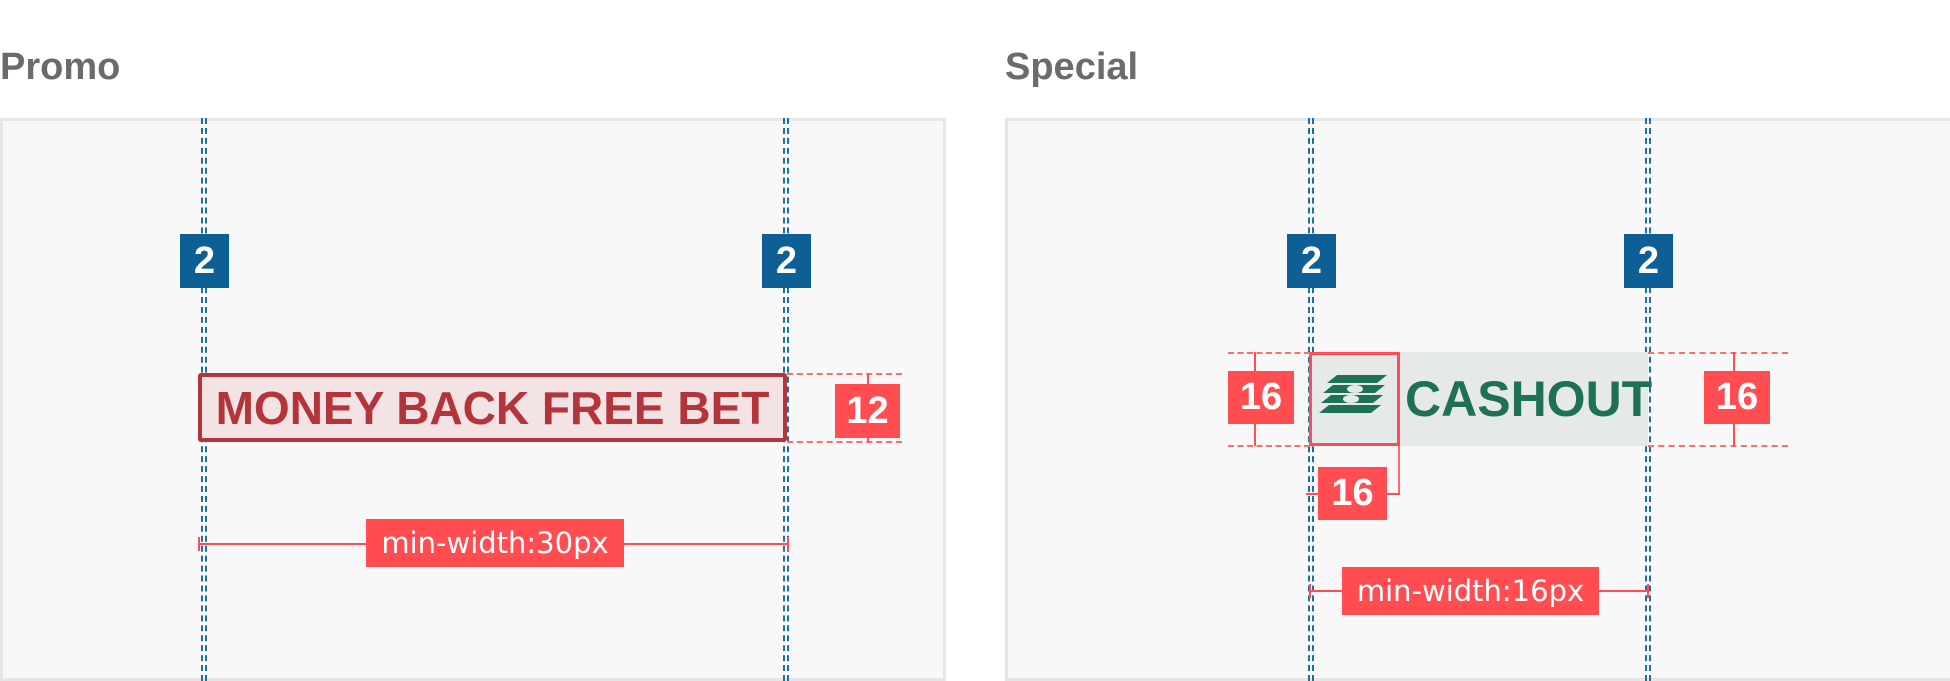  Describe the element at coordinates (1737, 397) in the screenshot. I see `special-right-height-badge: 16` at that location.